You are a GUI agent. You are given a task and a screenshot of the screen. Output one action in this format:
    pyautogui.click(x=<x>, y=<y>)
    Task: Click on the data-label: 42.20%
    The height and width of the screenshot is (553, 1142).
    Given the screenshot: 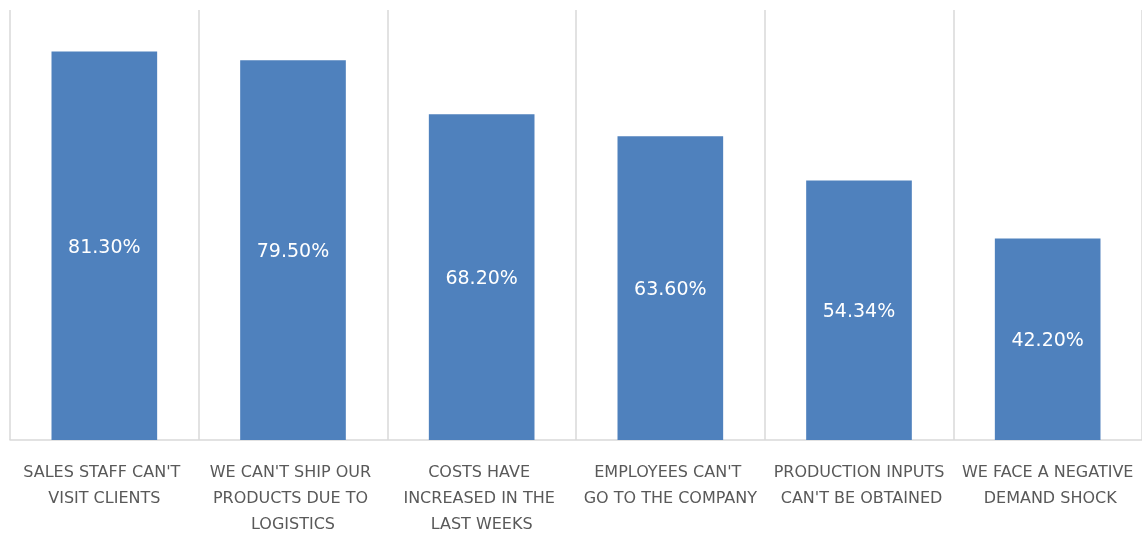 What is the action you would take?
    pyautogui.click(x=1047, y=339)
    